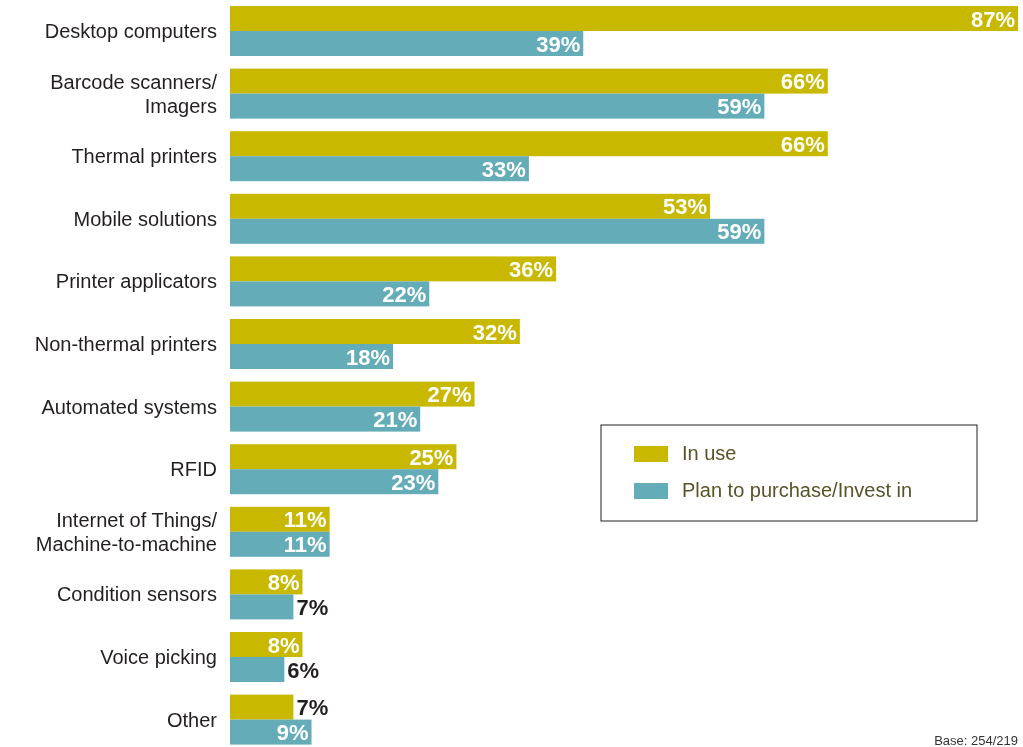 The image size is (1023, 747). Describe the element at coordinates (494, 332) in the screenshot. I see `data-label: 32%` at that location.